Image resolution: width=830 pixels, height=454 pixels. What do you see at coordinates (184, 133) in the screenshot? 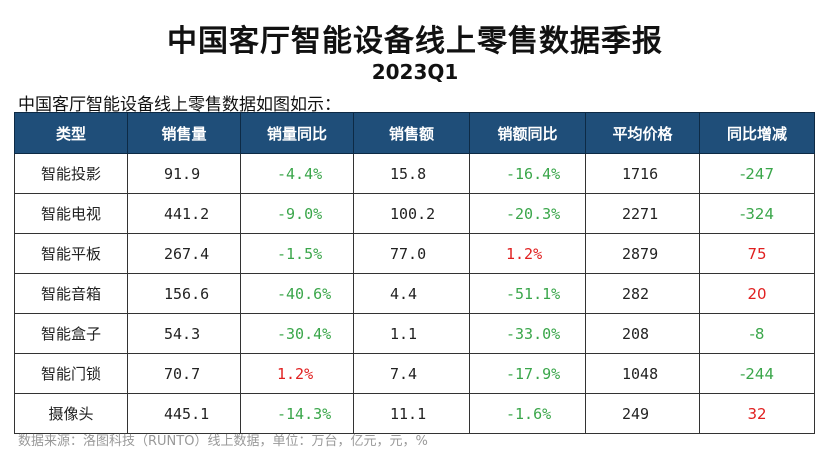
I see `header-volume: 销售量` at bounding box center [184, 133].